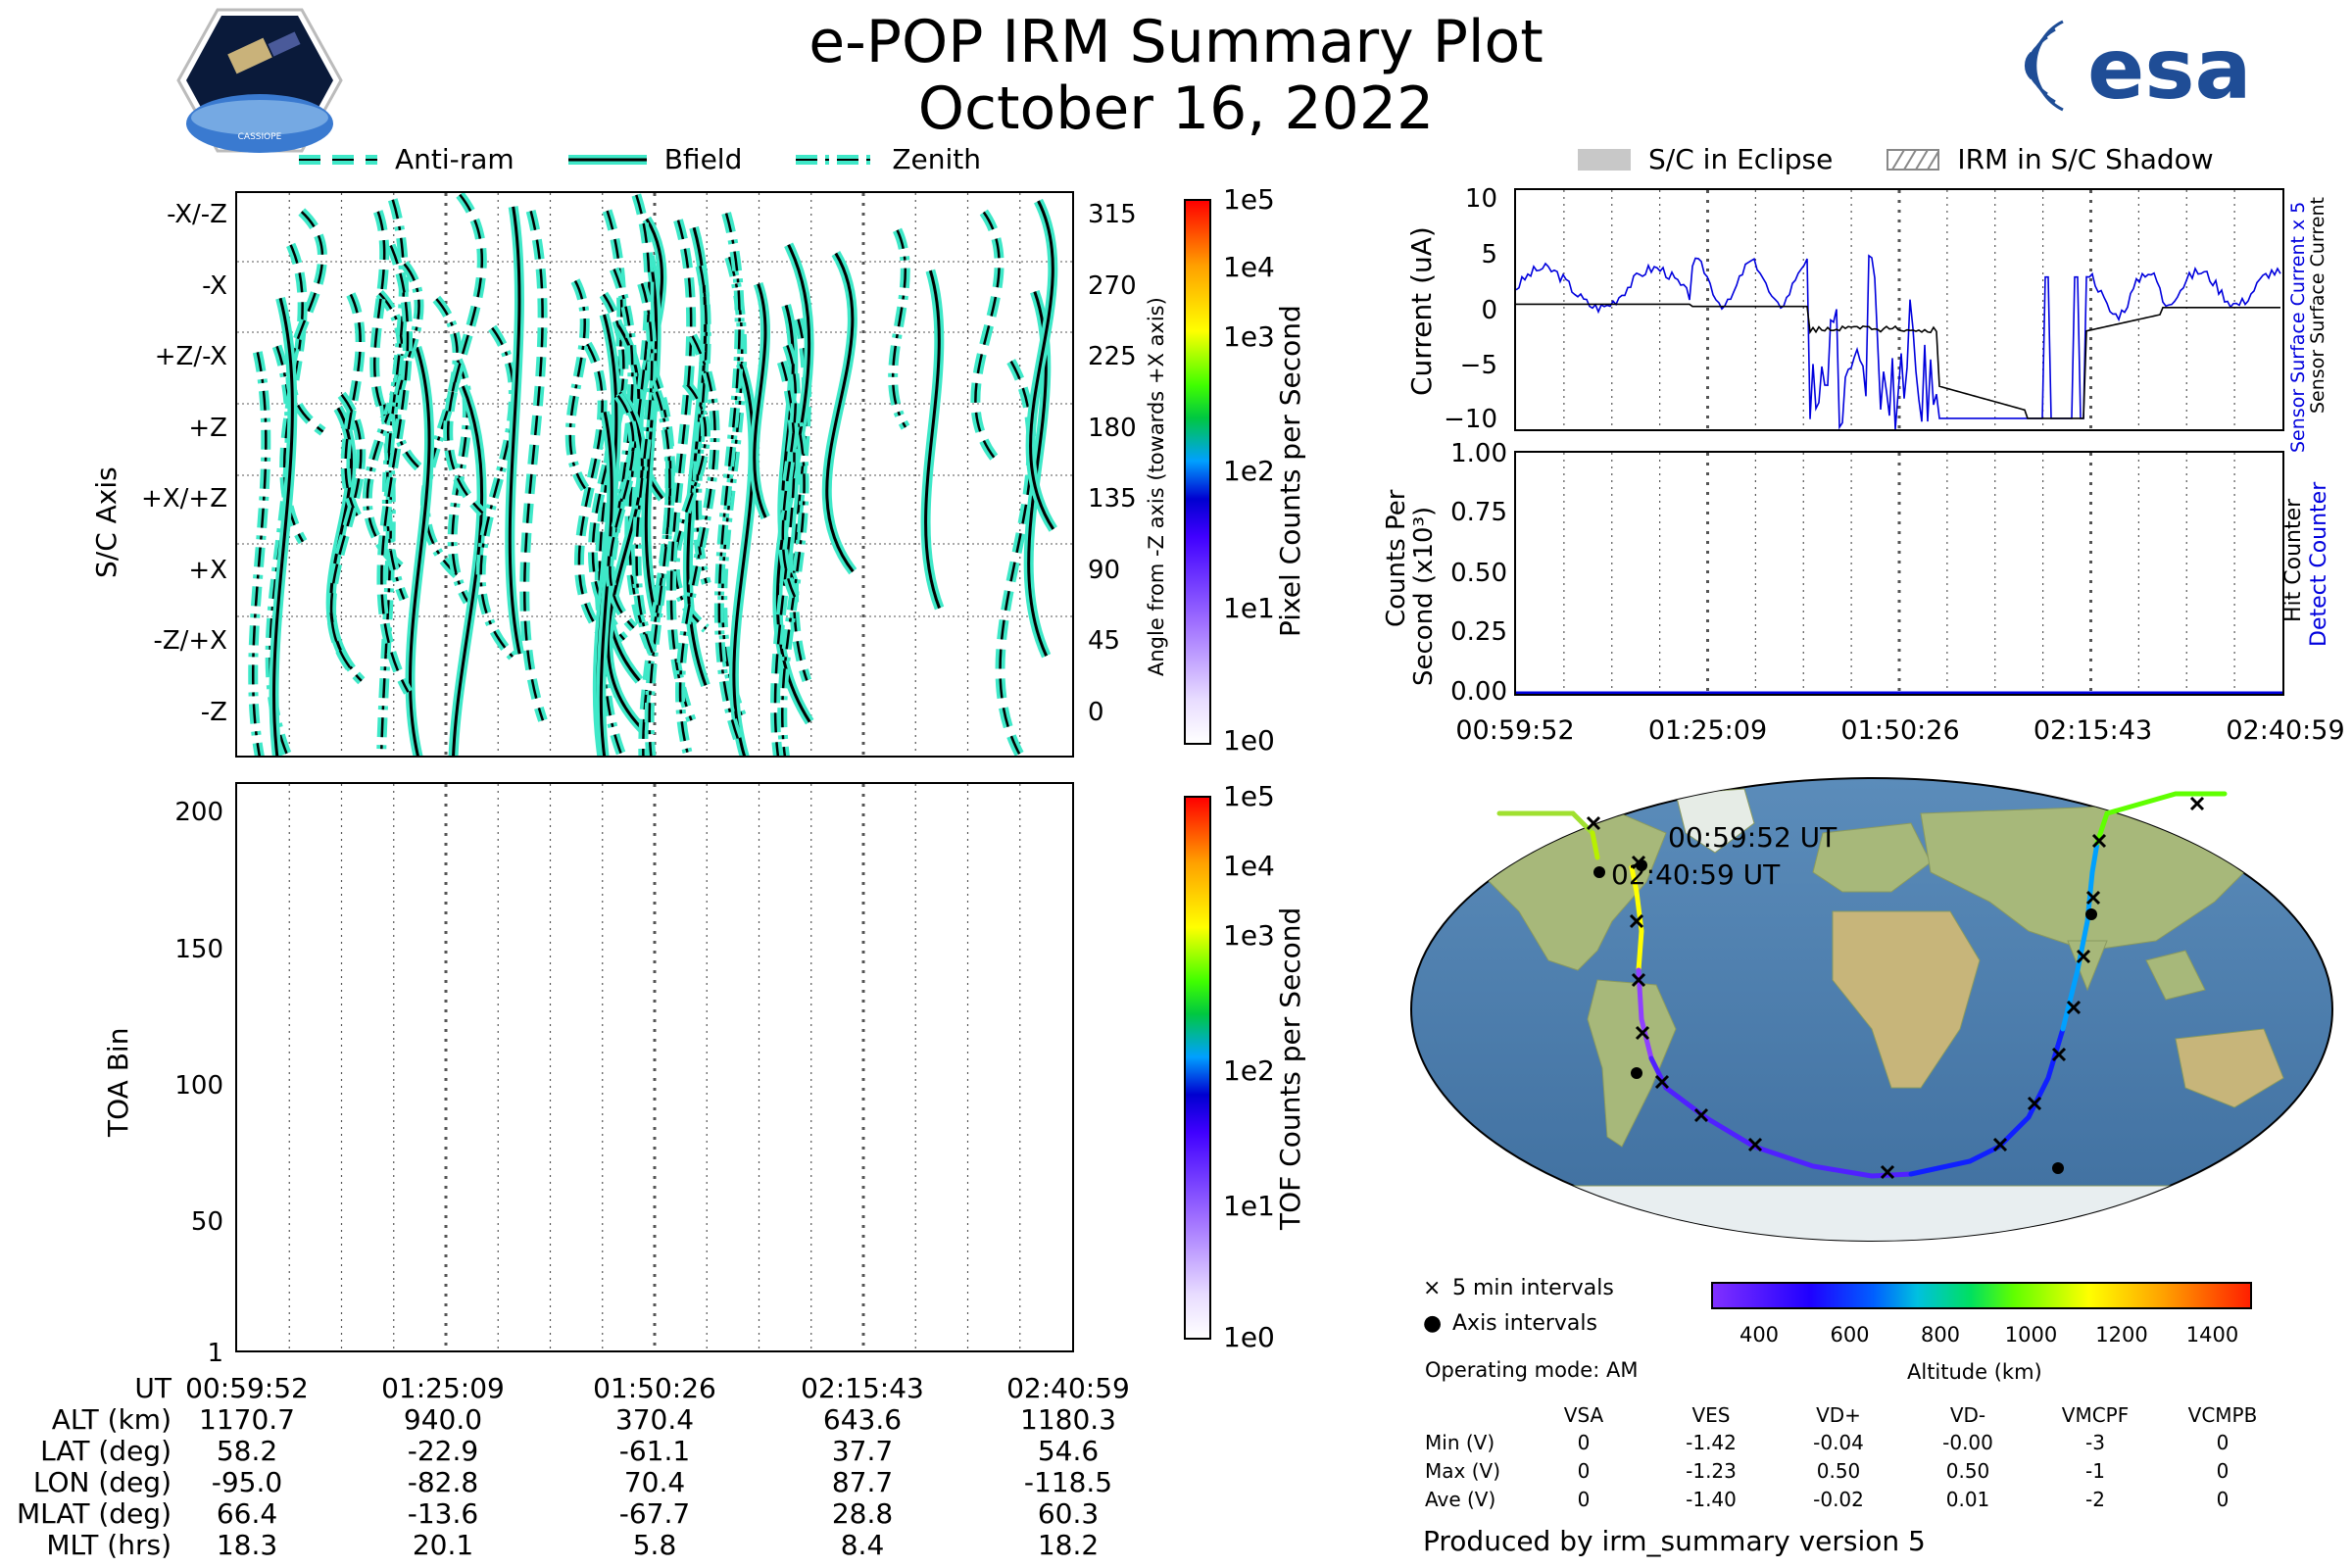 This screenshot has height=1568, width=2352. I want to click on pixel-colorbar-tick: 1e2, so click(1249, 471).